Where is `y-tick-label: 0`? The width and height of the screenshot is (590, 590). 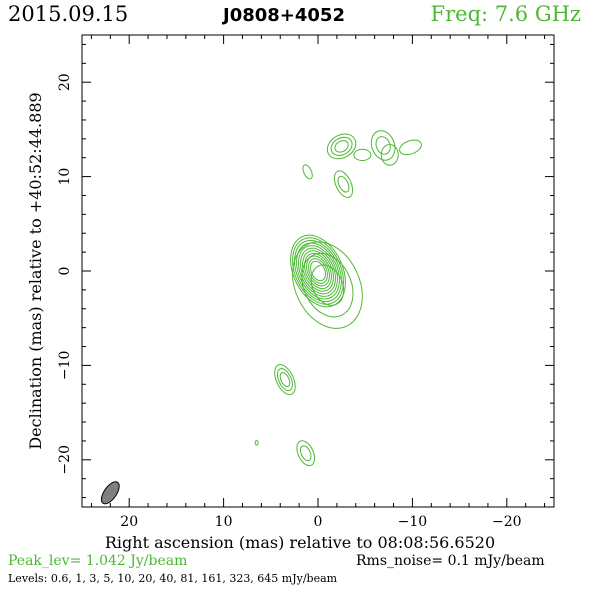
y-tick-label: 0 is located at coordinates (65, 271).